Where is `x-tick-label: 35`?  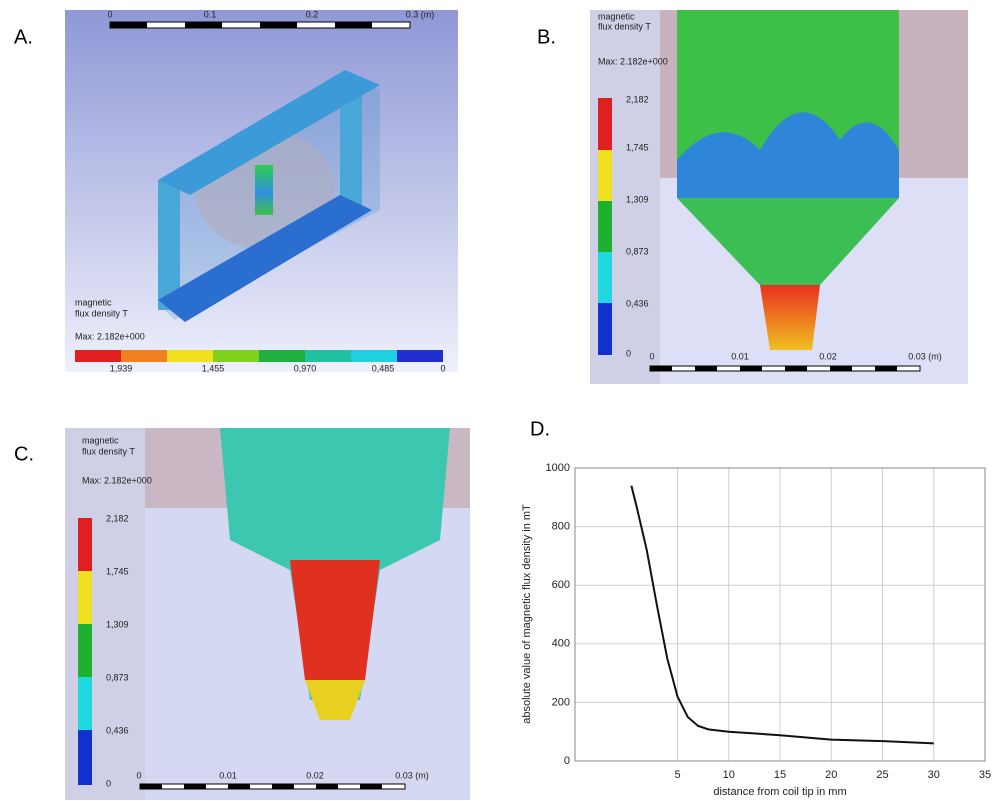 x-tick-label: 35 is located at coordinates (985, 775).